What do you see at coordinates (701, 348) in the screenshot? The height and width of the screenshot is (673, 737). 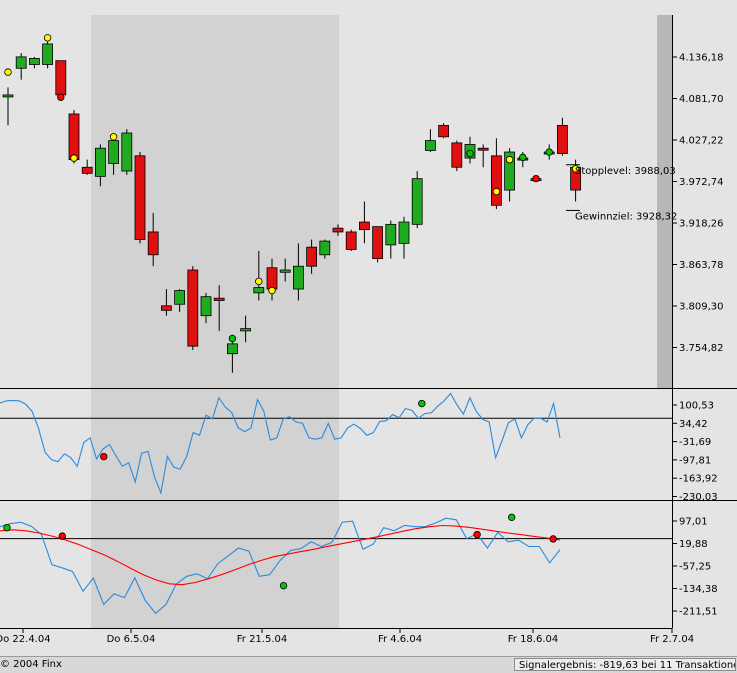 I see `y-tick-label: 3.754,82` at bounding box center [701, 348].